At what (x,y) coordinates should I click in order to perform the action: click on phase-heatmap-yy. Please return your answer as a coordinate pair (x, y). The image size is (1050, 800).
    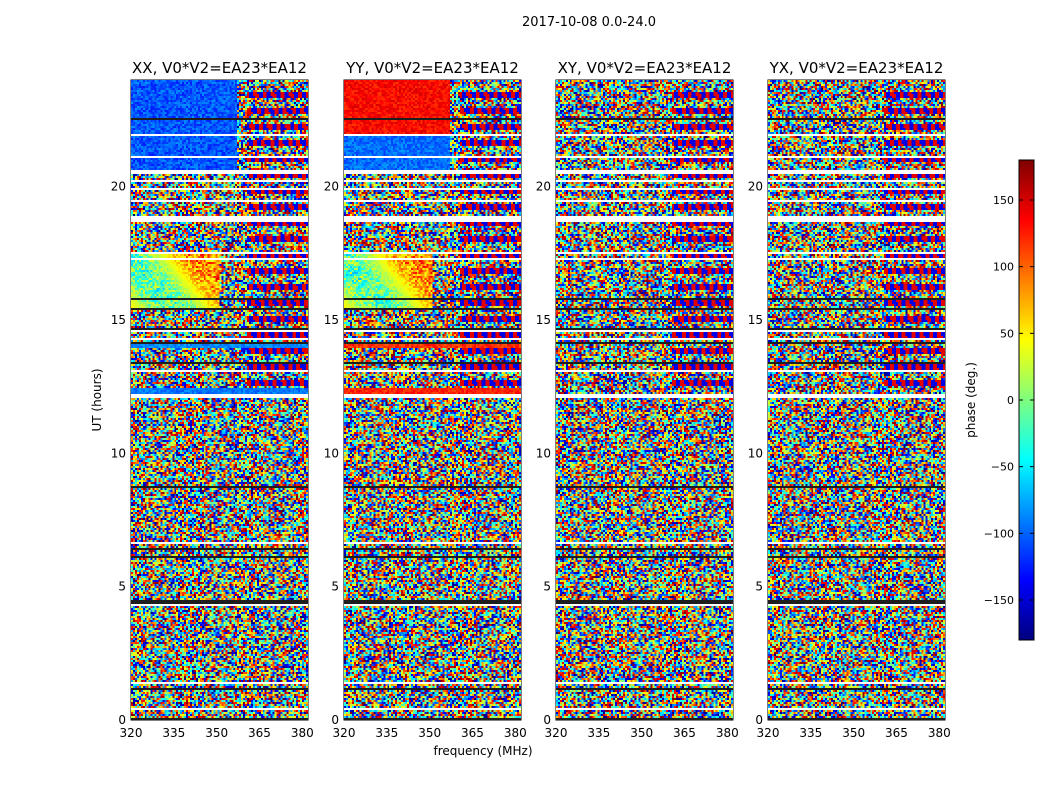
    Looking at the image, I should click on (432, 400).